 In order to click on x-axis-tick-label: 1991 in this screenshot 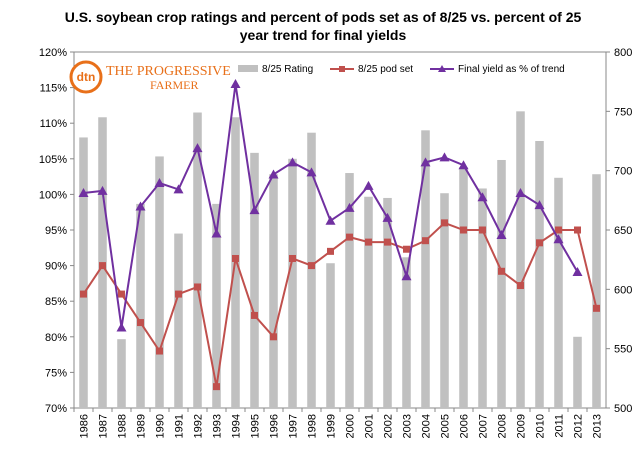, I will do `click(180, 426)`.